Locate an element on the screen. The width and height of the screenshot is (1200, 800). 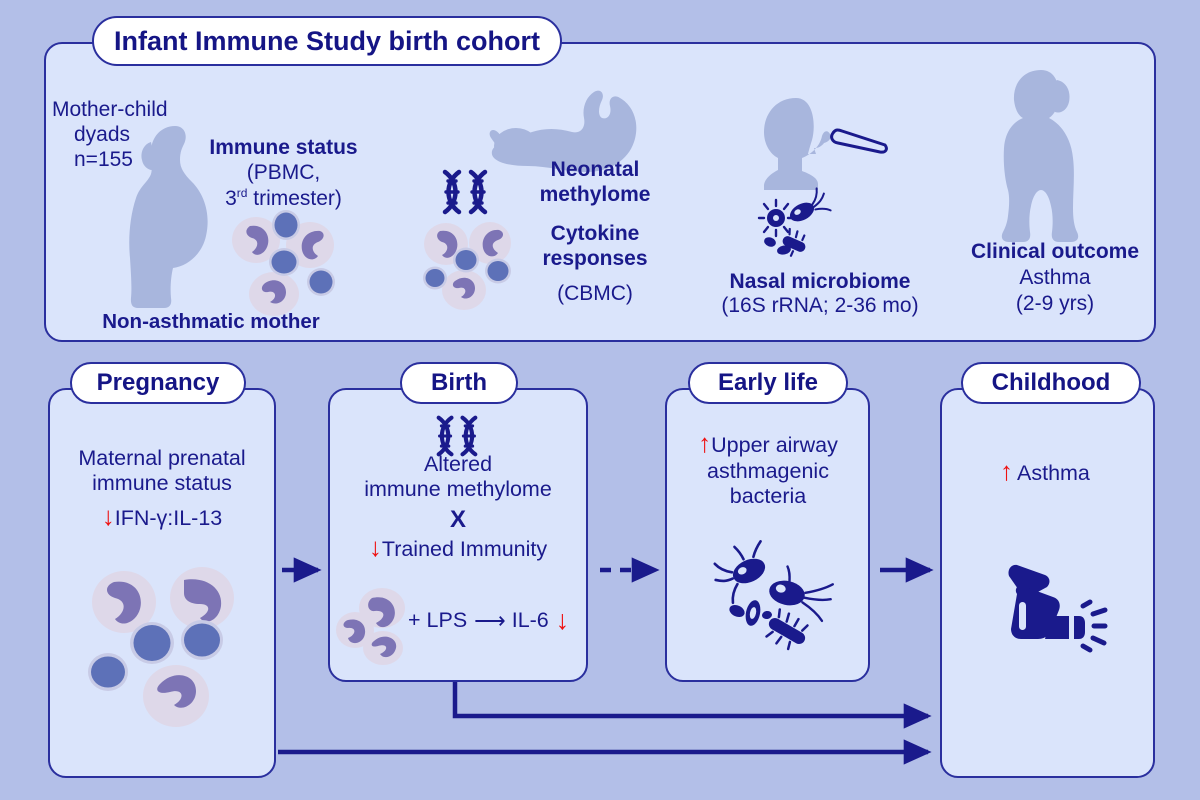
lps-label: + LPS is located at coordinates (438, 620).